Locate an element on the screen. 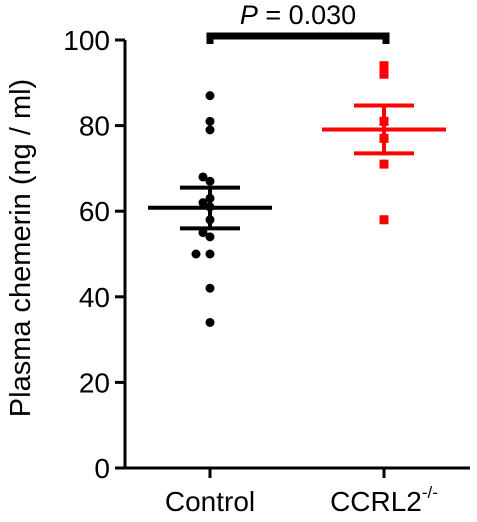 The height and width of the screenshot is (522, 477). x-label-ccrl2: CCRL2-/- is located at coordinates (384, 500).